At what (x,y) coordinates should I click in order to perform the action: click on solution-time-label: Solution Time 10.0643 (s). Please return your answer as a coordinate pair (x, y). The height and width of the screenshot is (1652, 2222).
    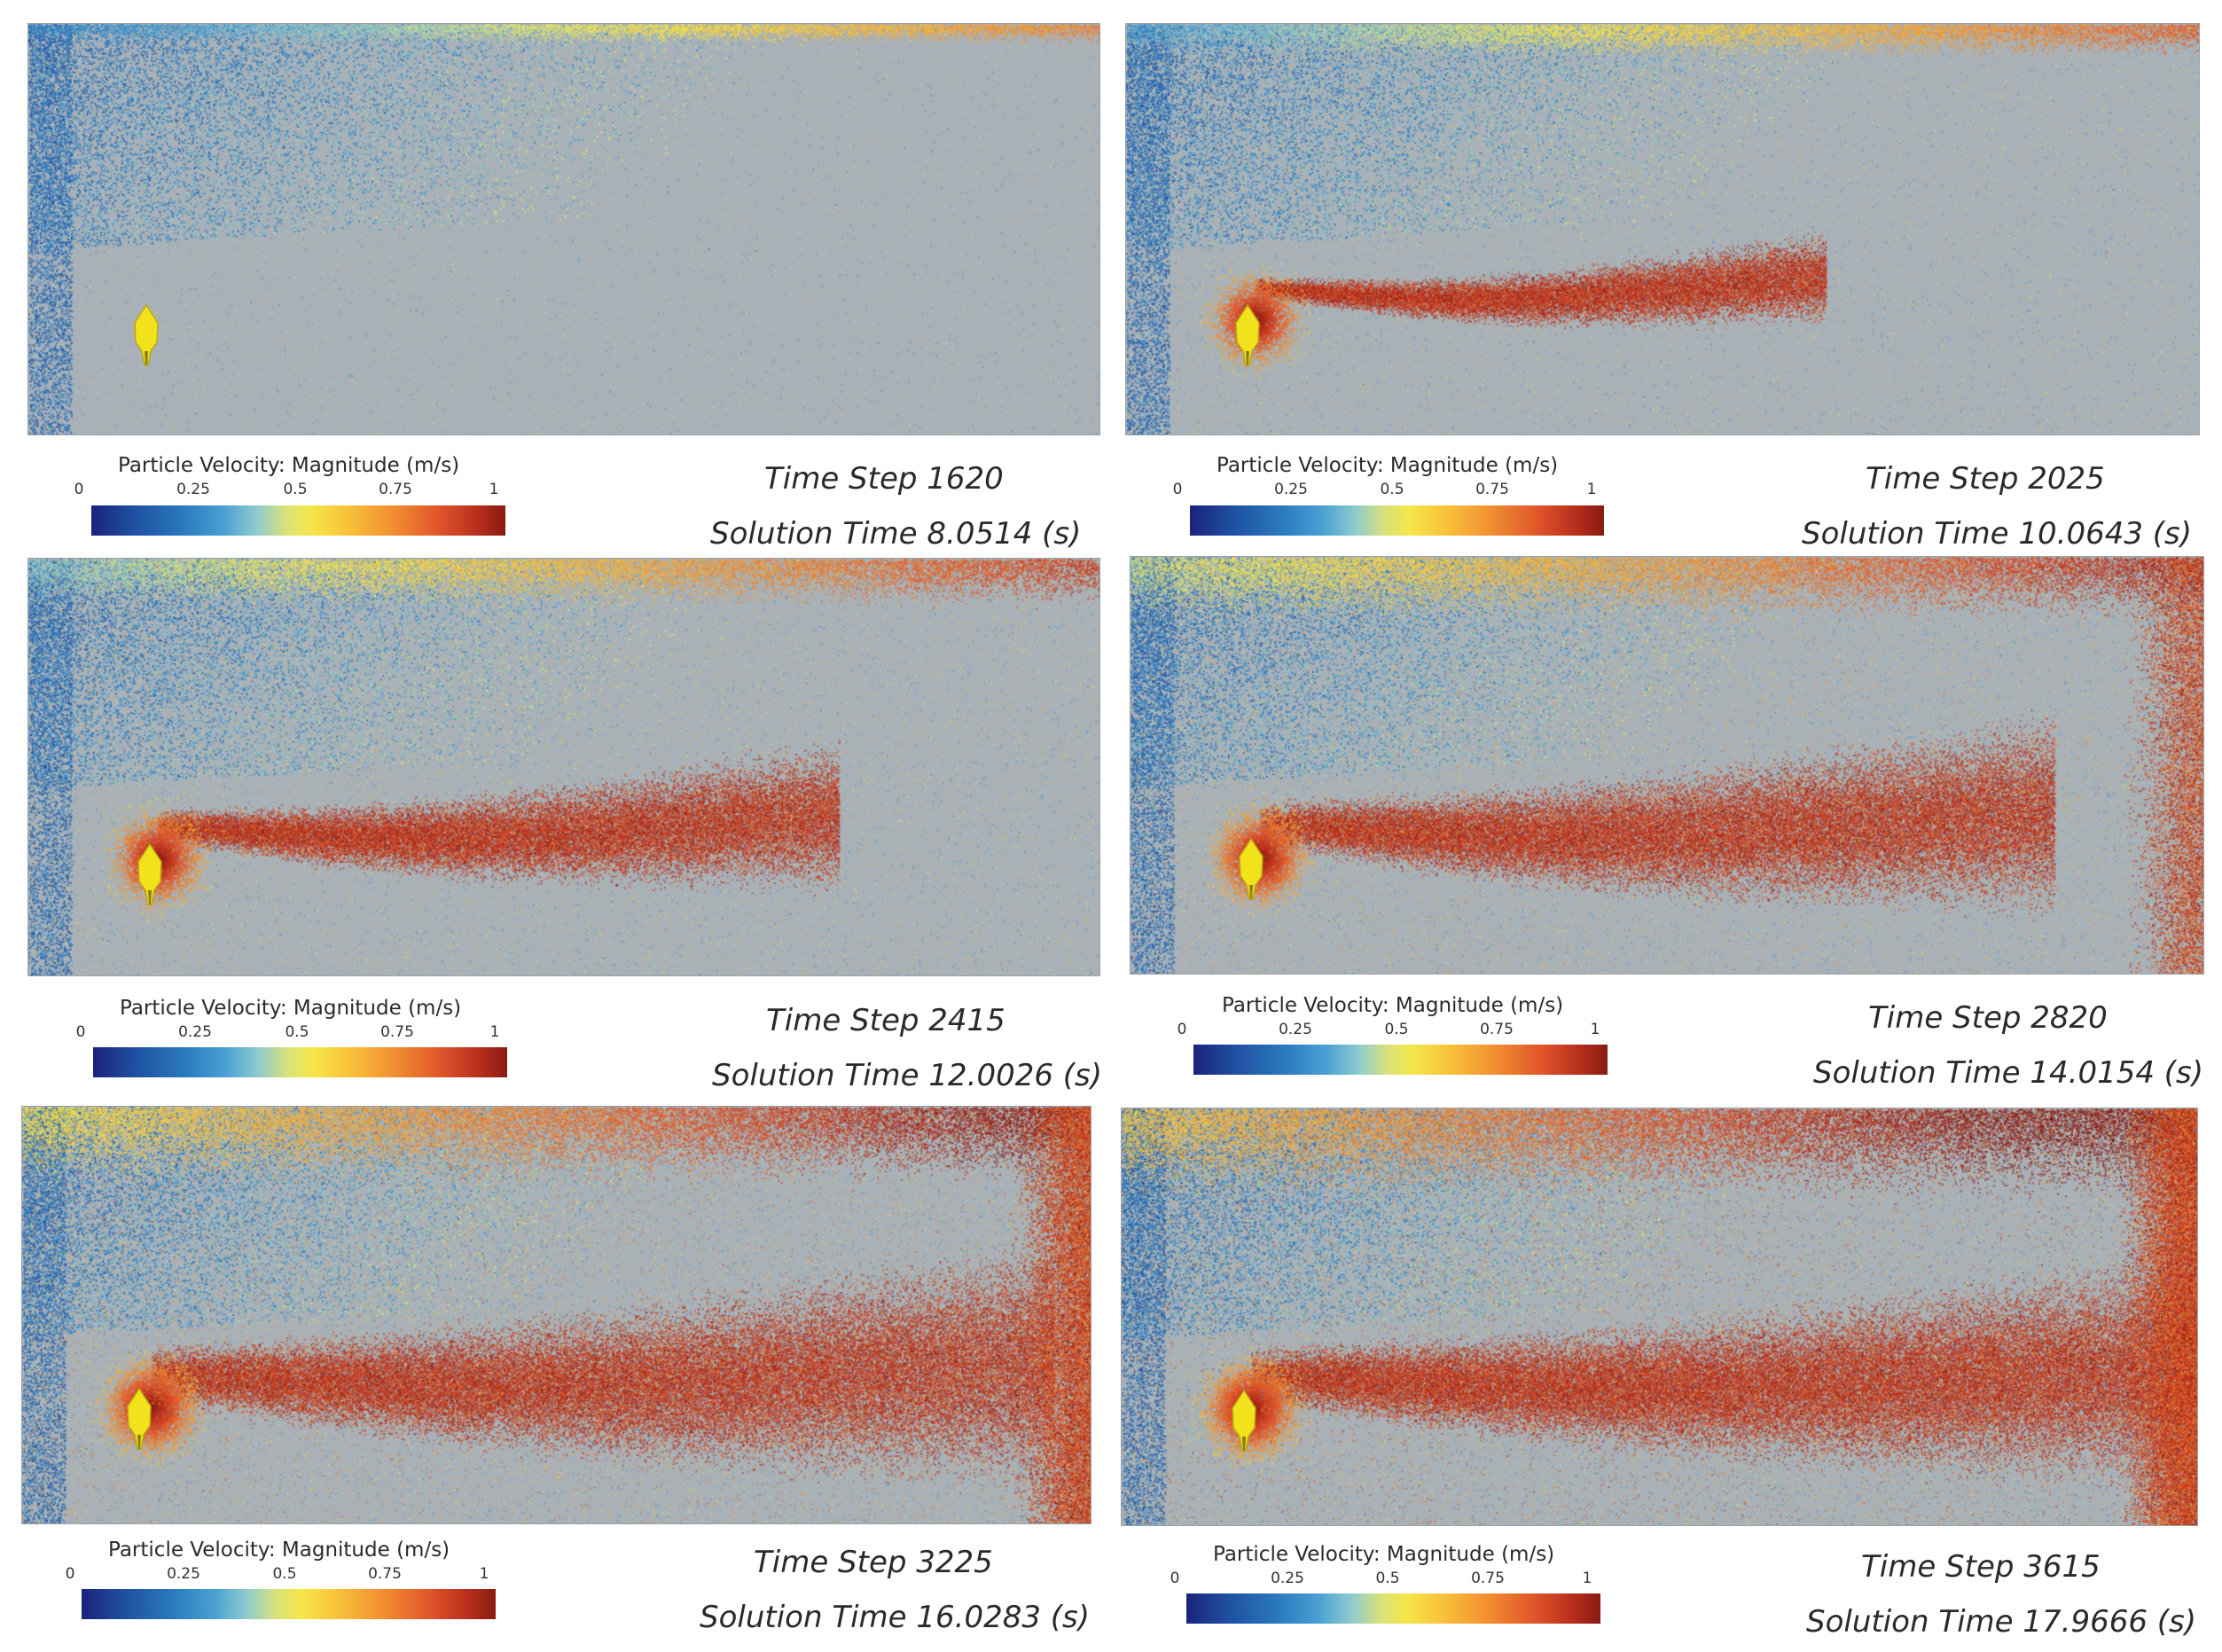
    Looking at the image, I should click on (1997, 534).